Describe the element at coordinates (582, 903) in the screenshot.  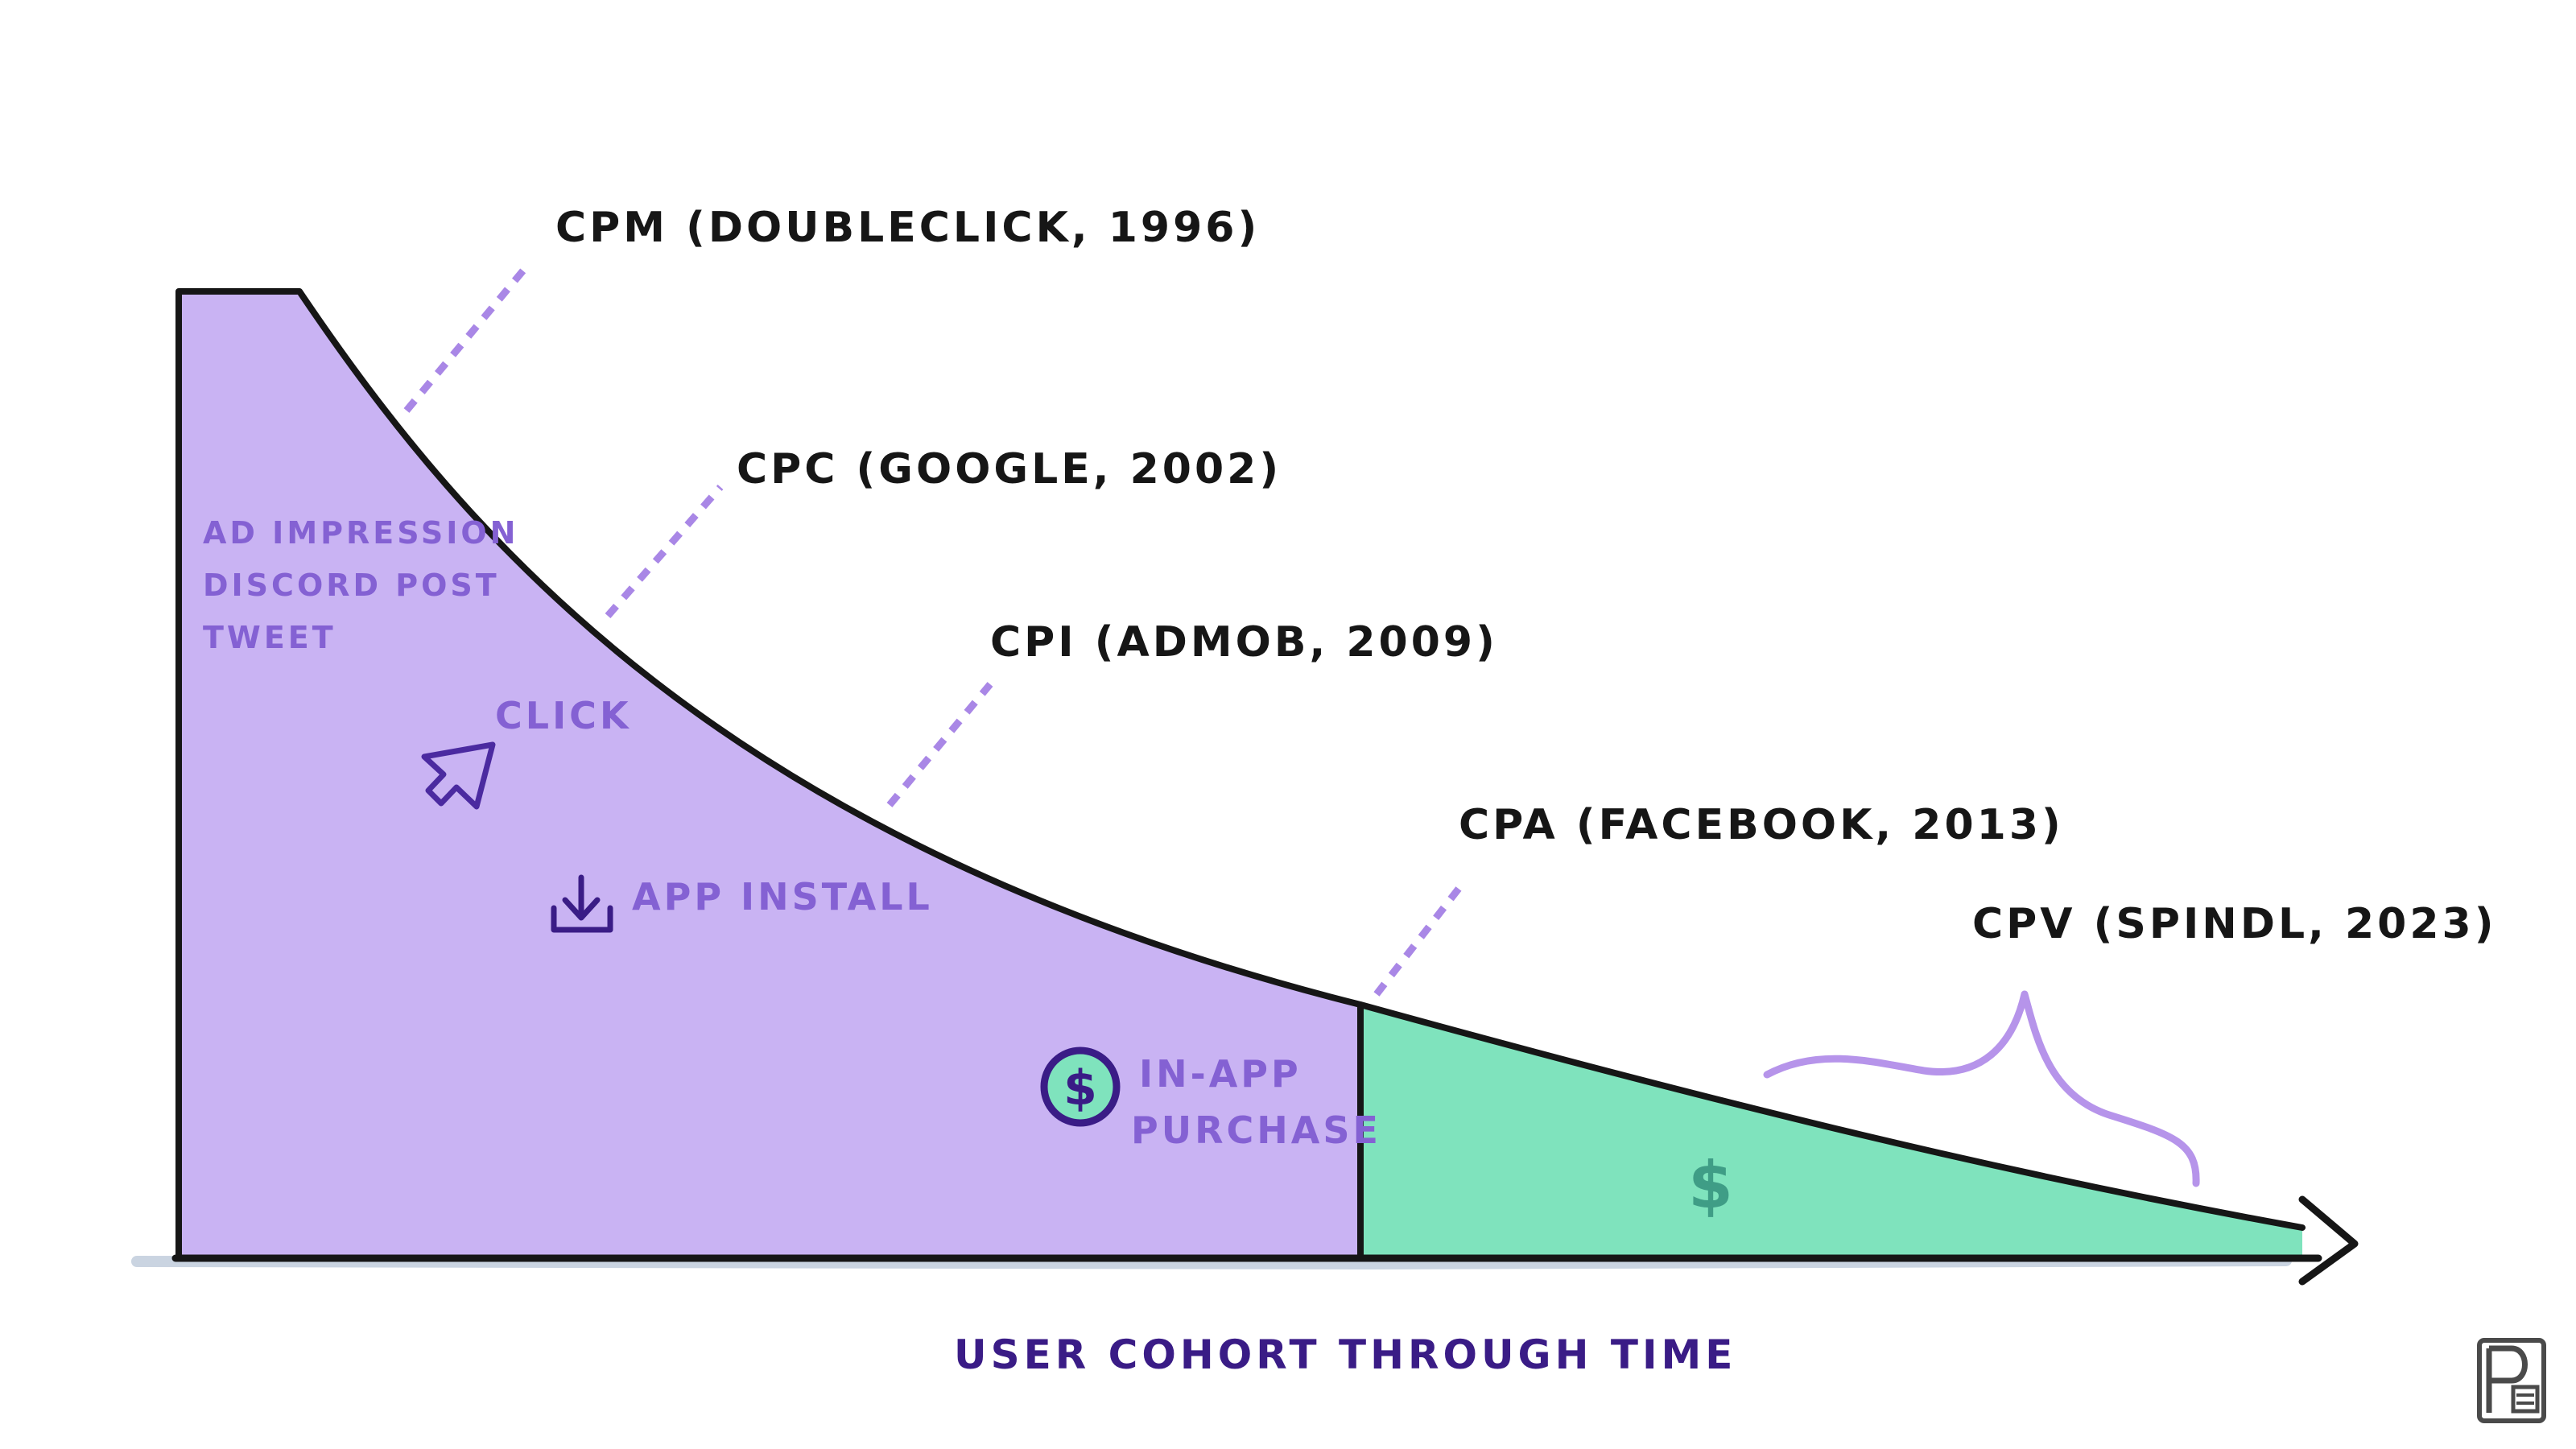
I see `download-icon` at that location.